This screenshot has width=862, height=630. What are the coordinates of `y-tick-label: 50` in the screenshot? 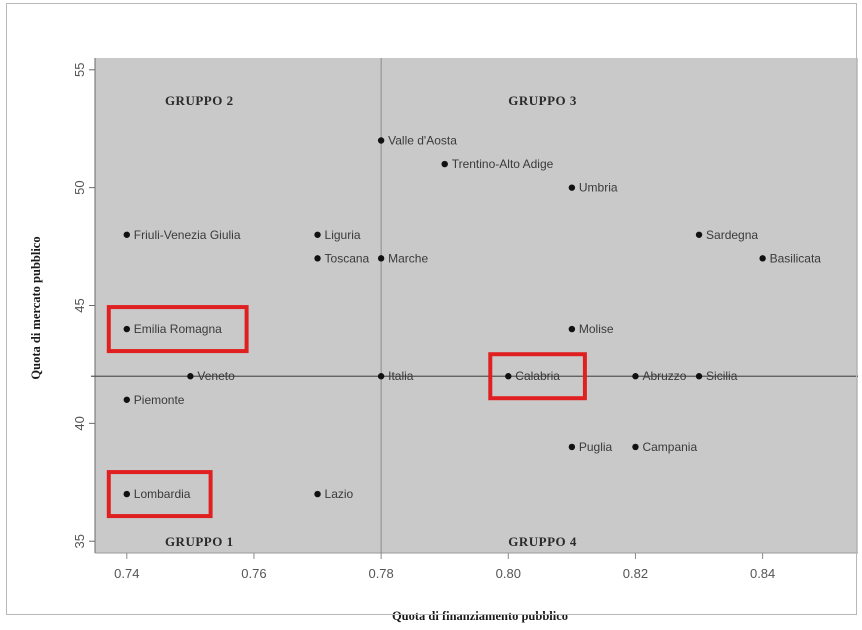 It's located at (79, 187).